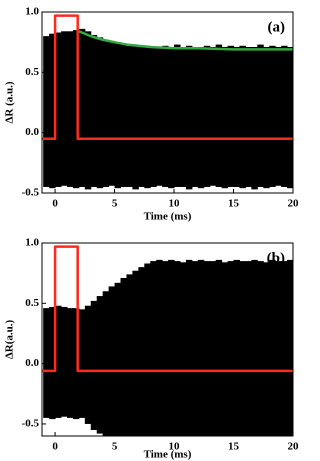 The width and height of the screenshot is (320, 461). What do you see at coordinates (276, 258) in the screenshot?
I see `panel-label: (b)` at bounding box center [276, 258].